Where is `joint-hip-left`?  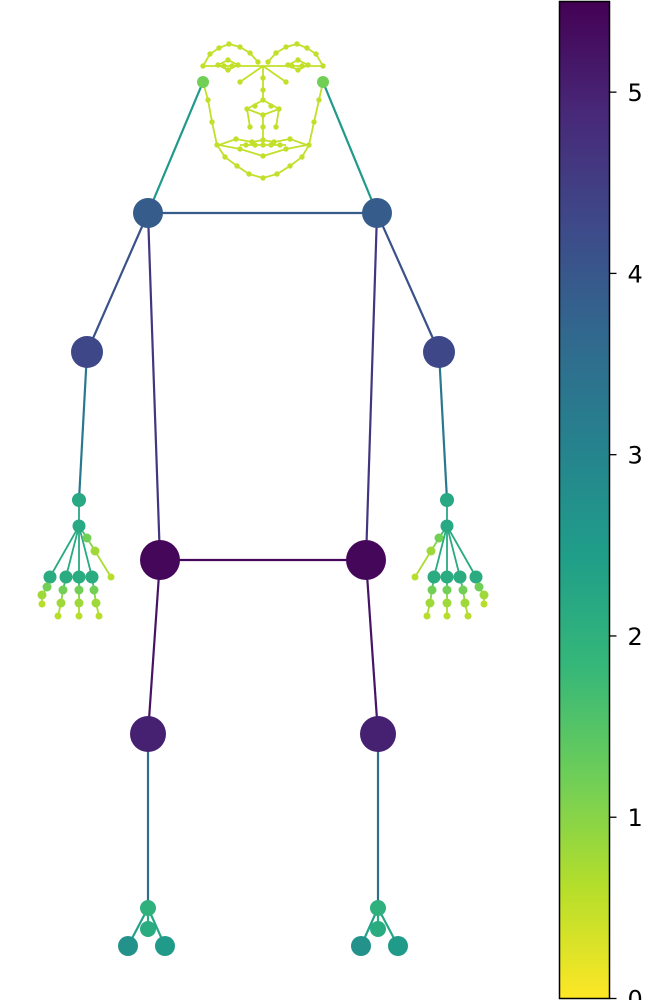
joint-hip-left is located at coordinates (160, 560).